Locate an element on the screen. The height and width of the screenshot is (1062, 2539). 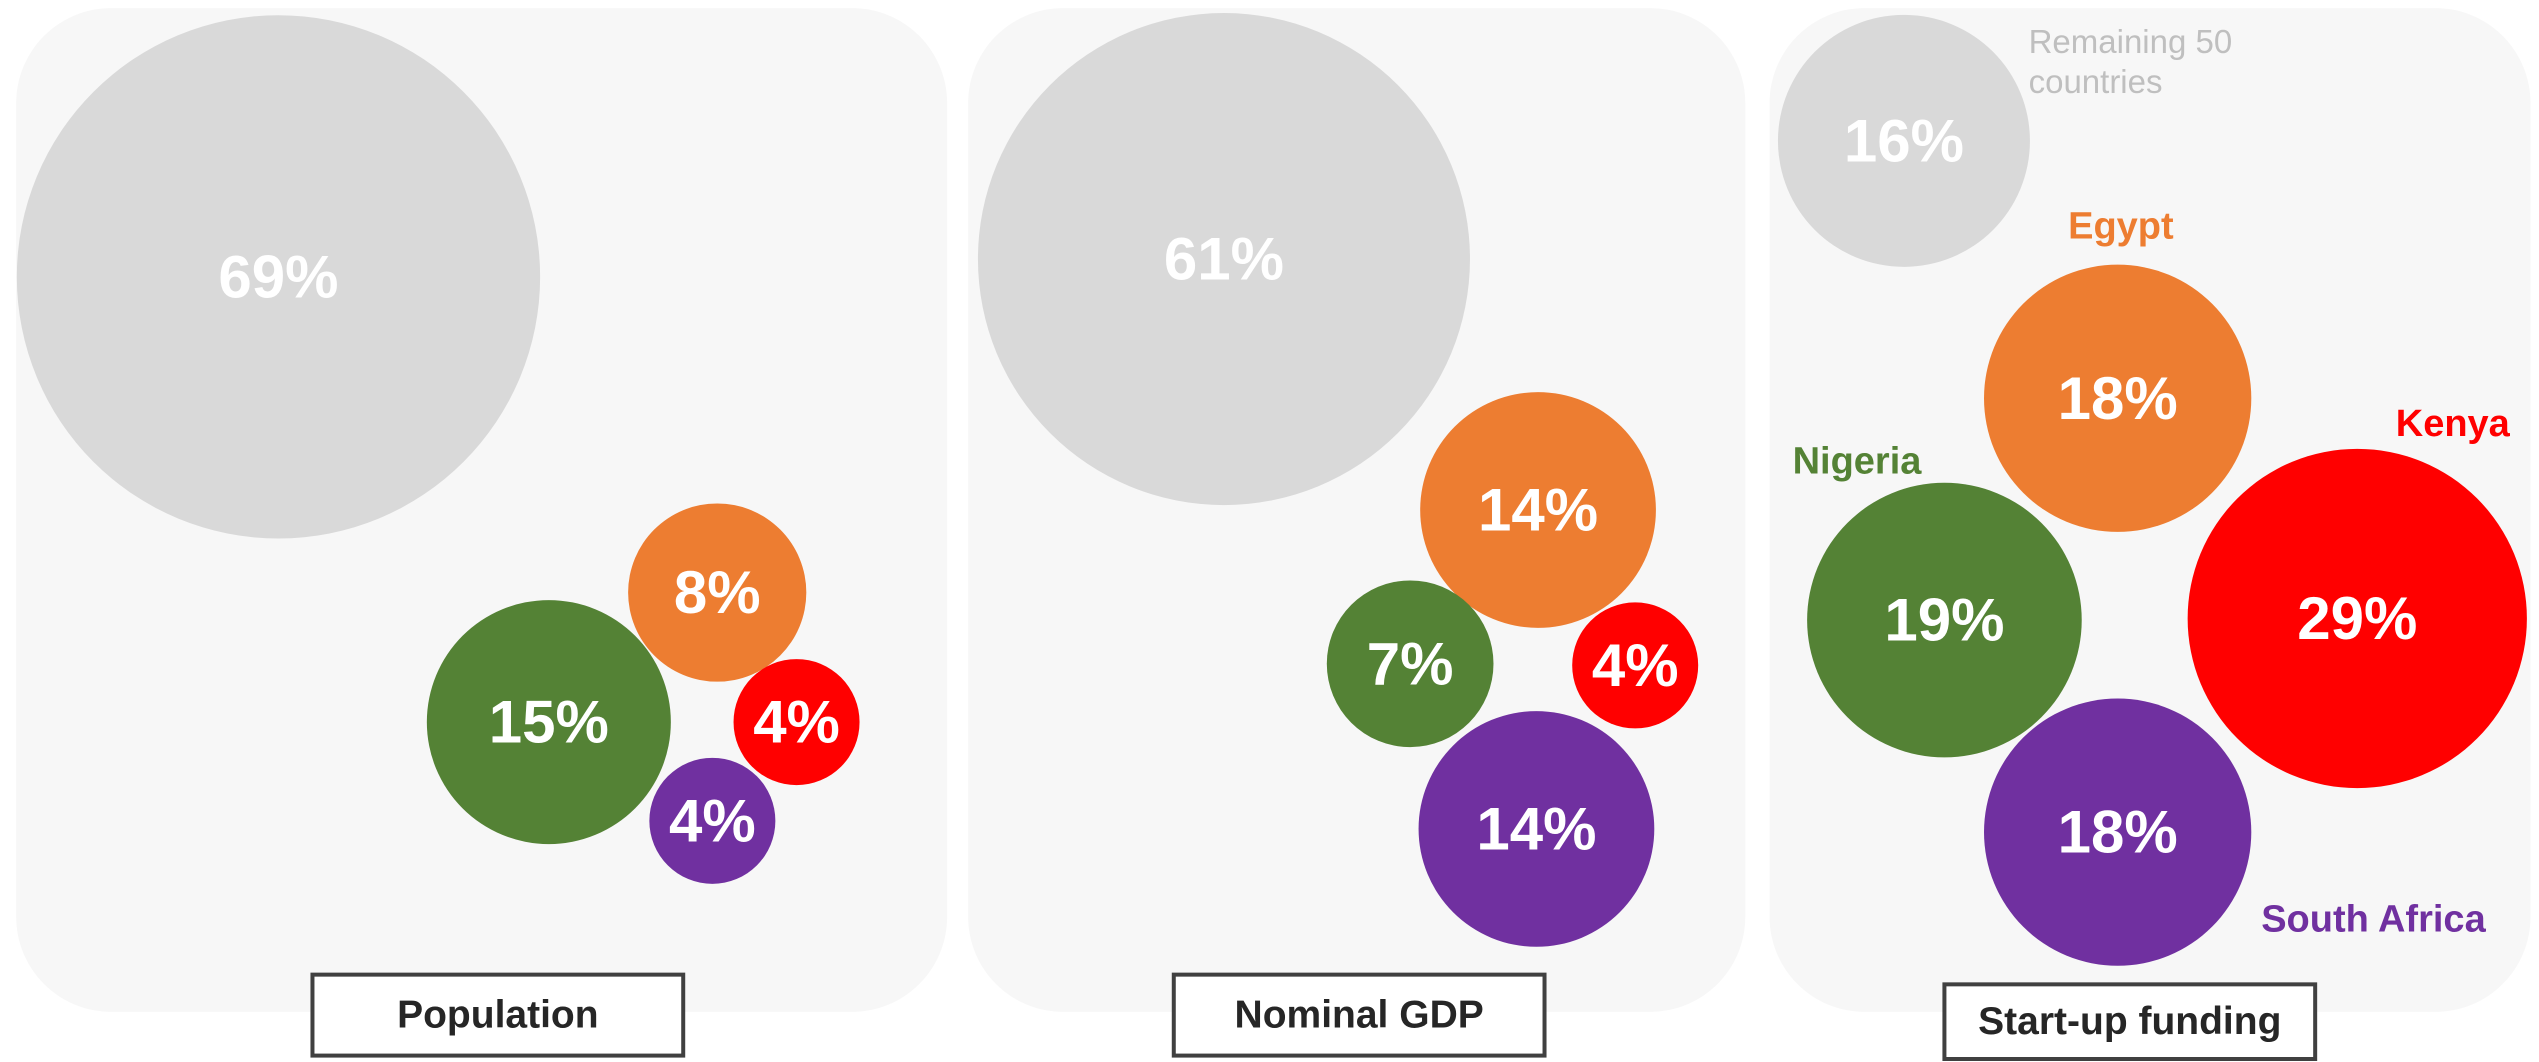
category-label-box: Remaining 50 countries is located at coordinates (2130, 61).